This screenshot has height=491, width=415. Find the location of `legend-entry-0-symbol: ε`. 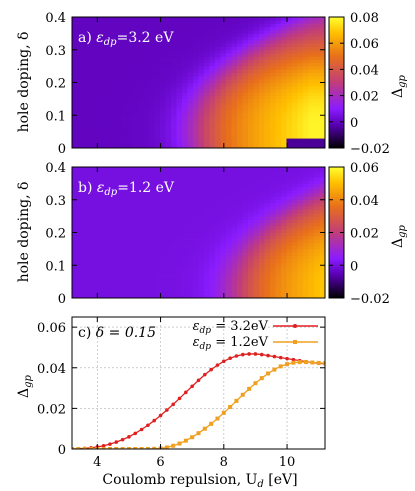

legend-entry-0-symbol: ε is located at coordinates (196, 326).